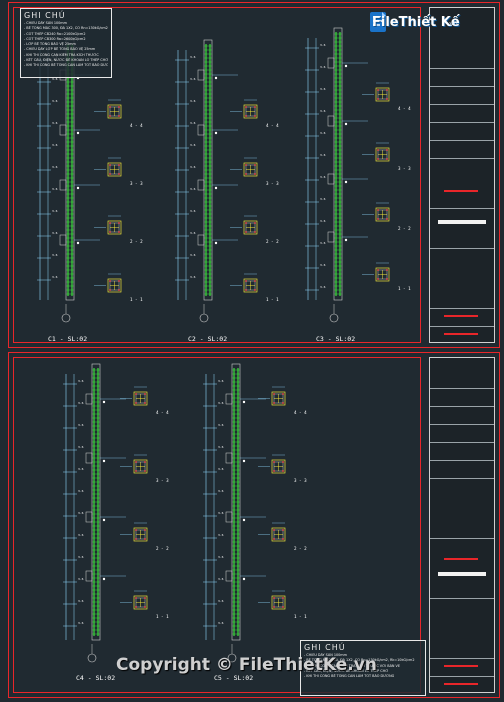 The height and width of the screenshot is (702, 504). What do you see at coordinates (404, 108) in the screenshot?
I see `col-c3-section-label: 4 - 4` at bounding box center [404, 108].